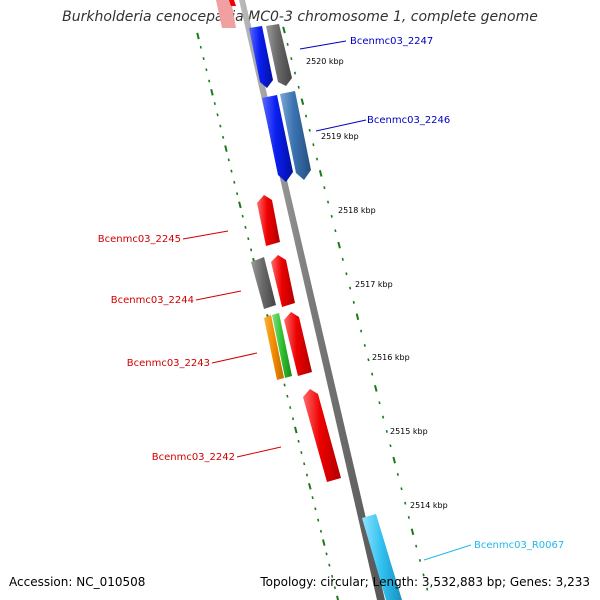 The width and height of the screenshot is (600, 600). I want to click on gene-label-R0067: Bcenmc03_R0067, so click(519, 545).